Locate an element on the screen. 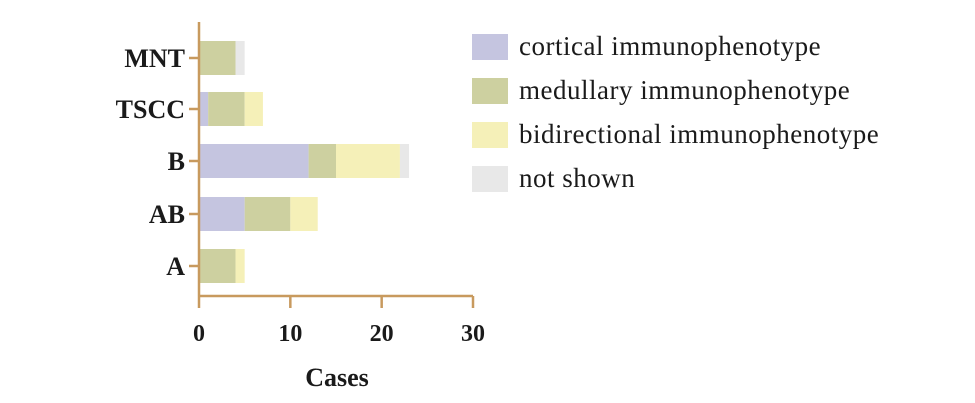  legend-label-1: cortical immunophenotype is located at coordinates (670, 46).